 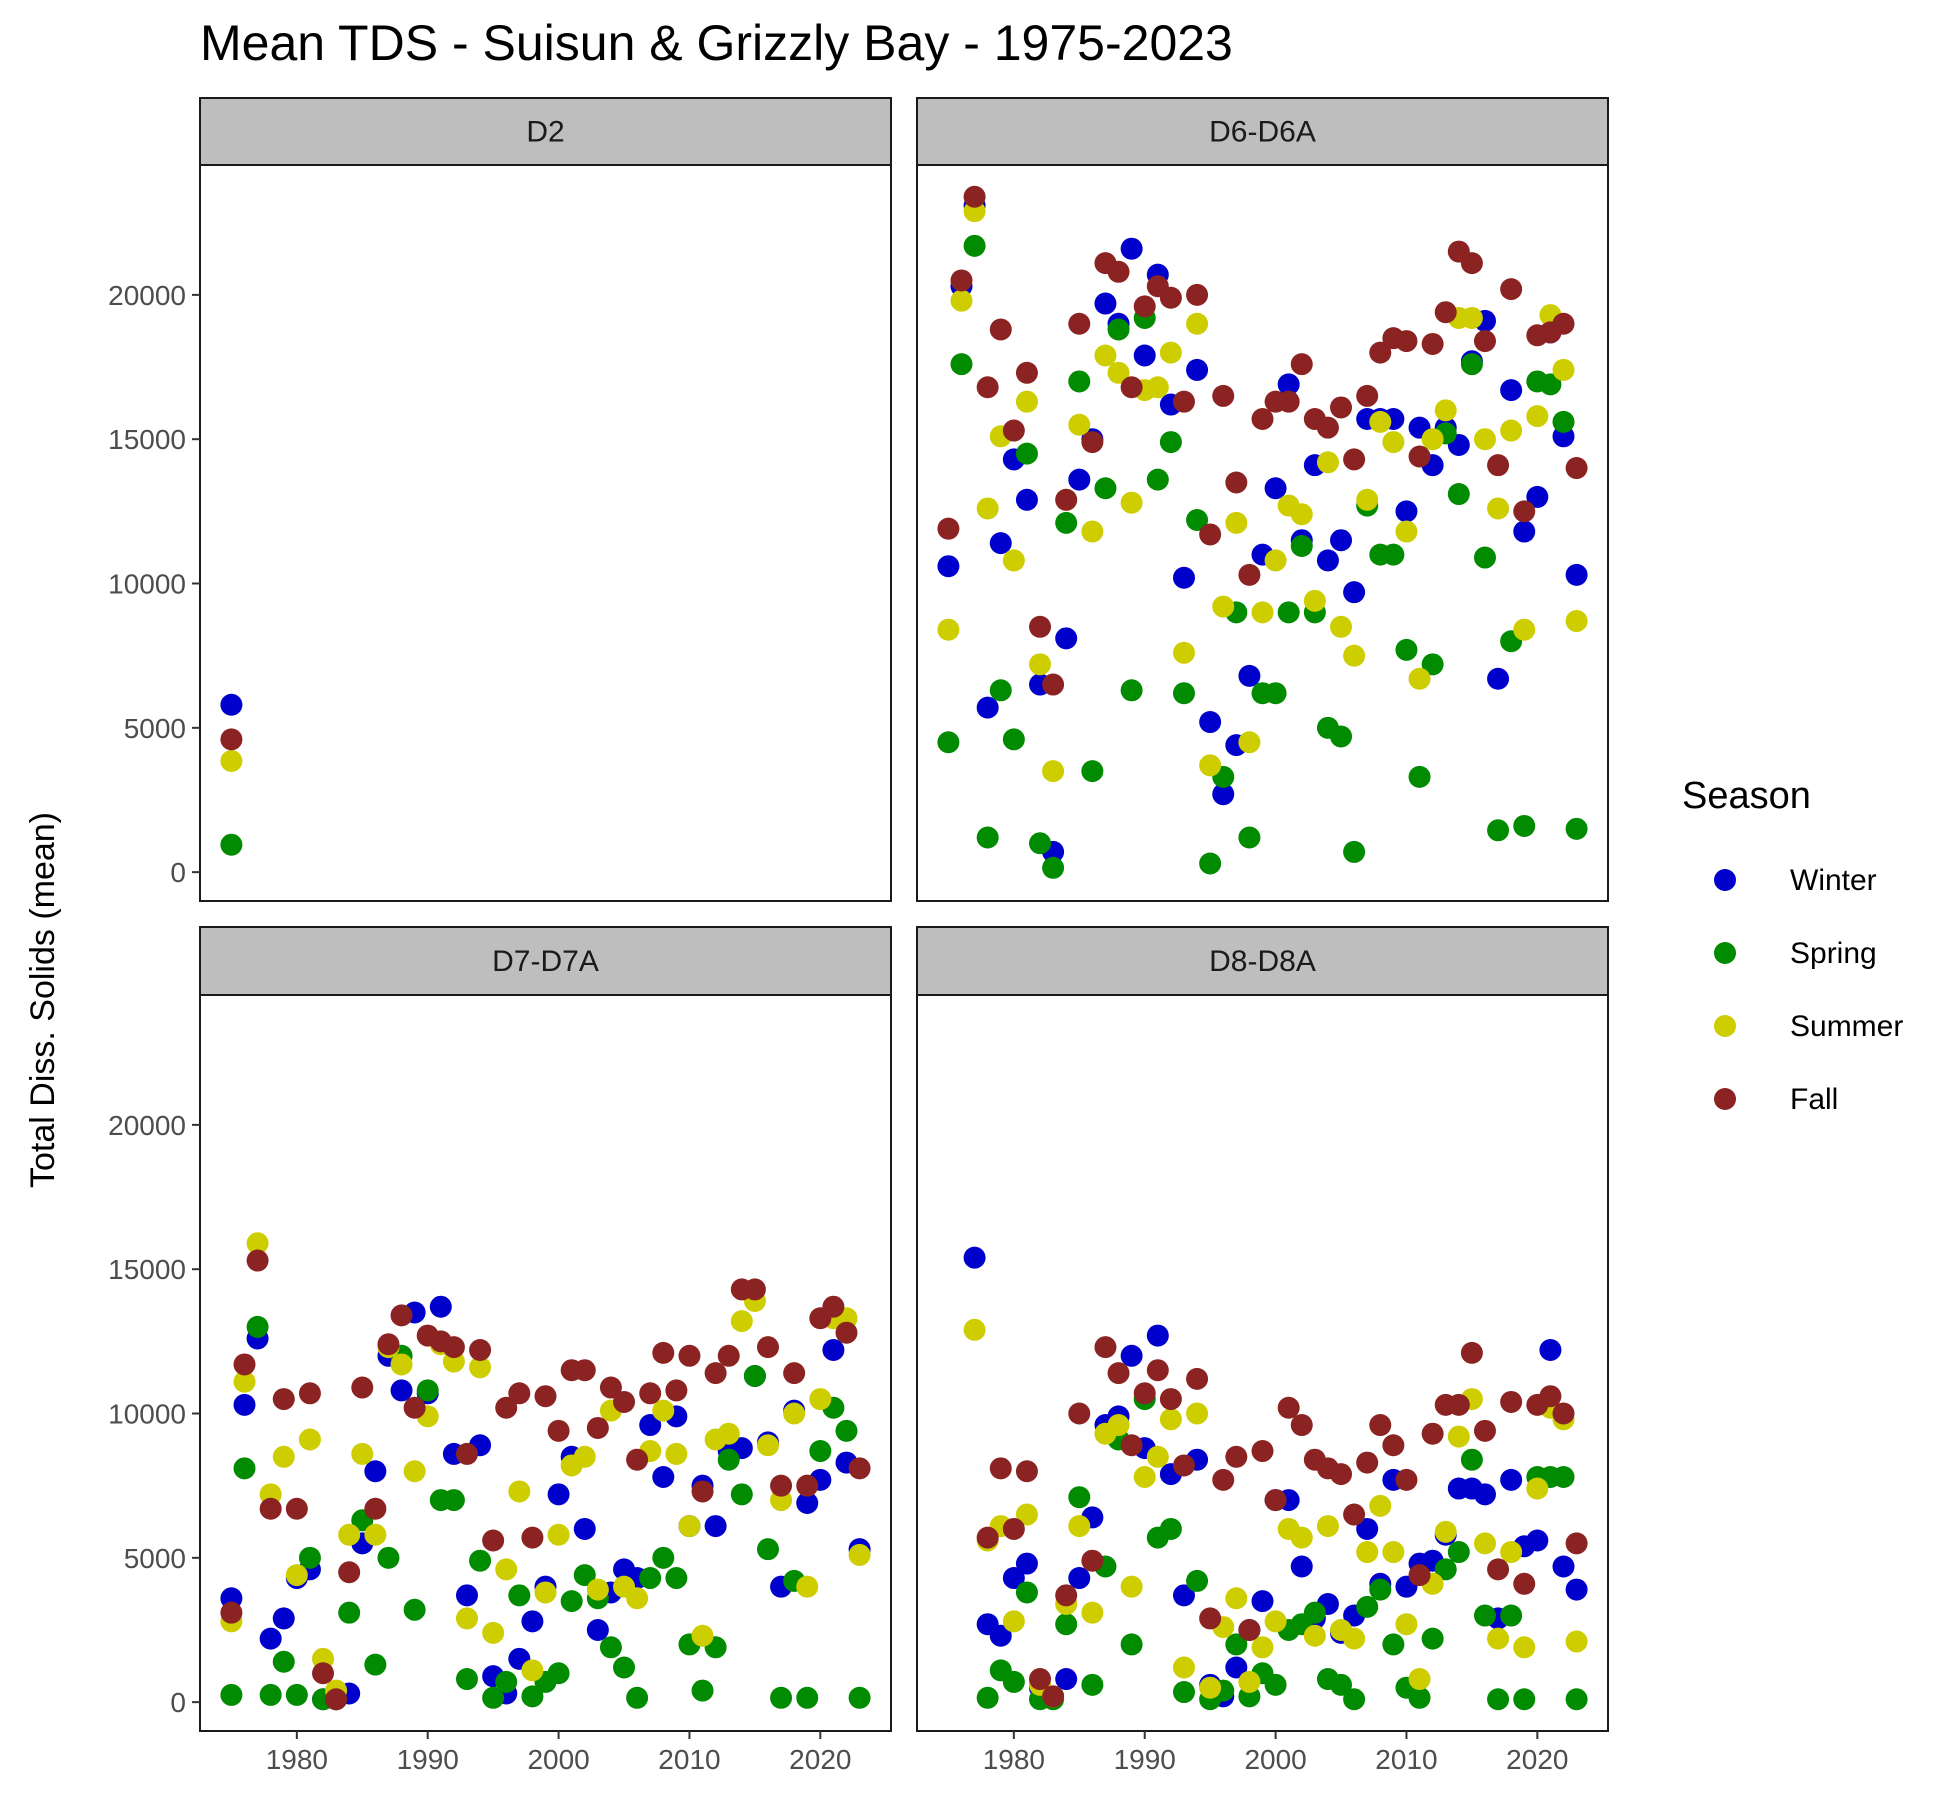 I want to click on legend-swatch-spring, so click(x=1725, y=953).